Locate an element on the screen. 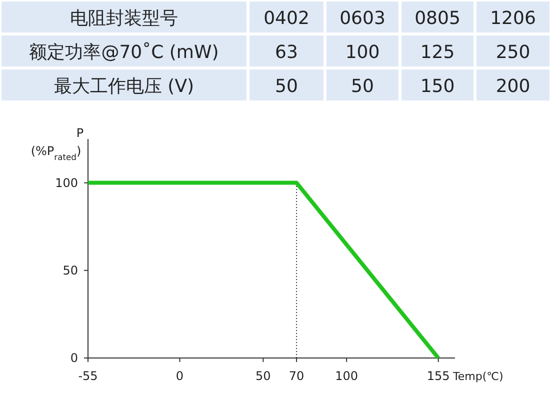  data-label: 100 is located at coordinates (362, 52).